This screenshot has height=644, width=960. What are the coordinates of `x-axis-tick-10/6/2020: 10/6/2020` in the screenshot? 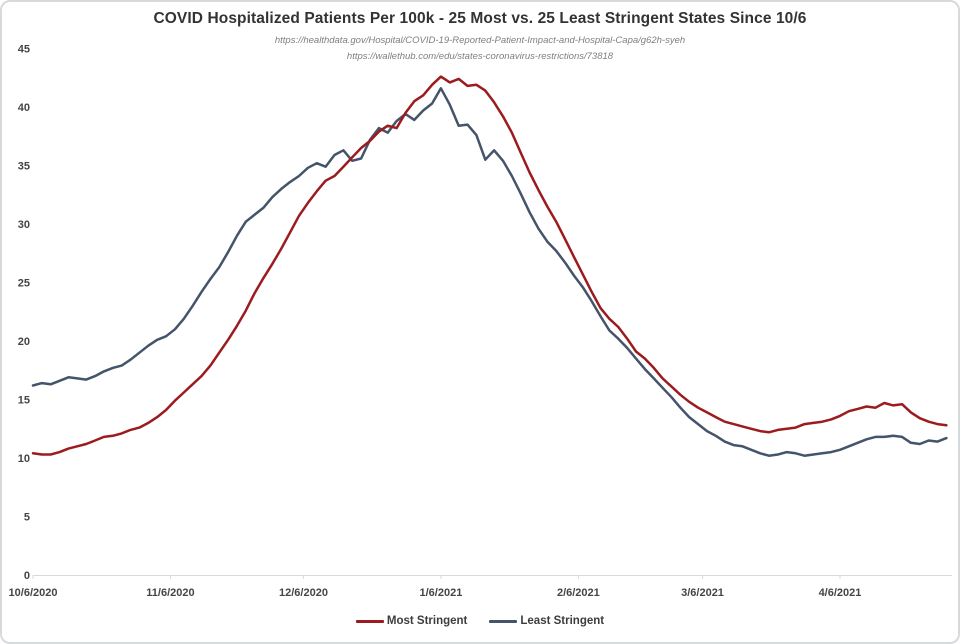 It's located at (33, 593).